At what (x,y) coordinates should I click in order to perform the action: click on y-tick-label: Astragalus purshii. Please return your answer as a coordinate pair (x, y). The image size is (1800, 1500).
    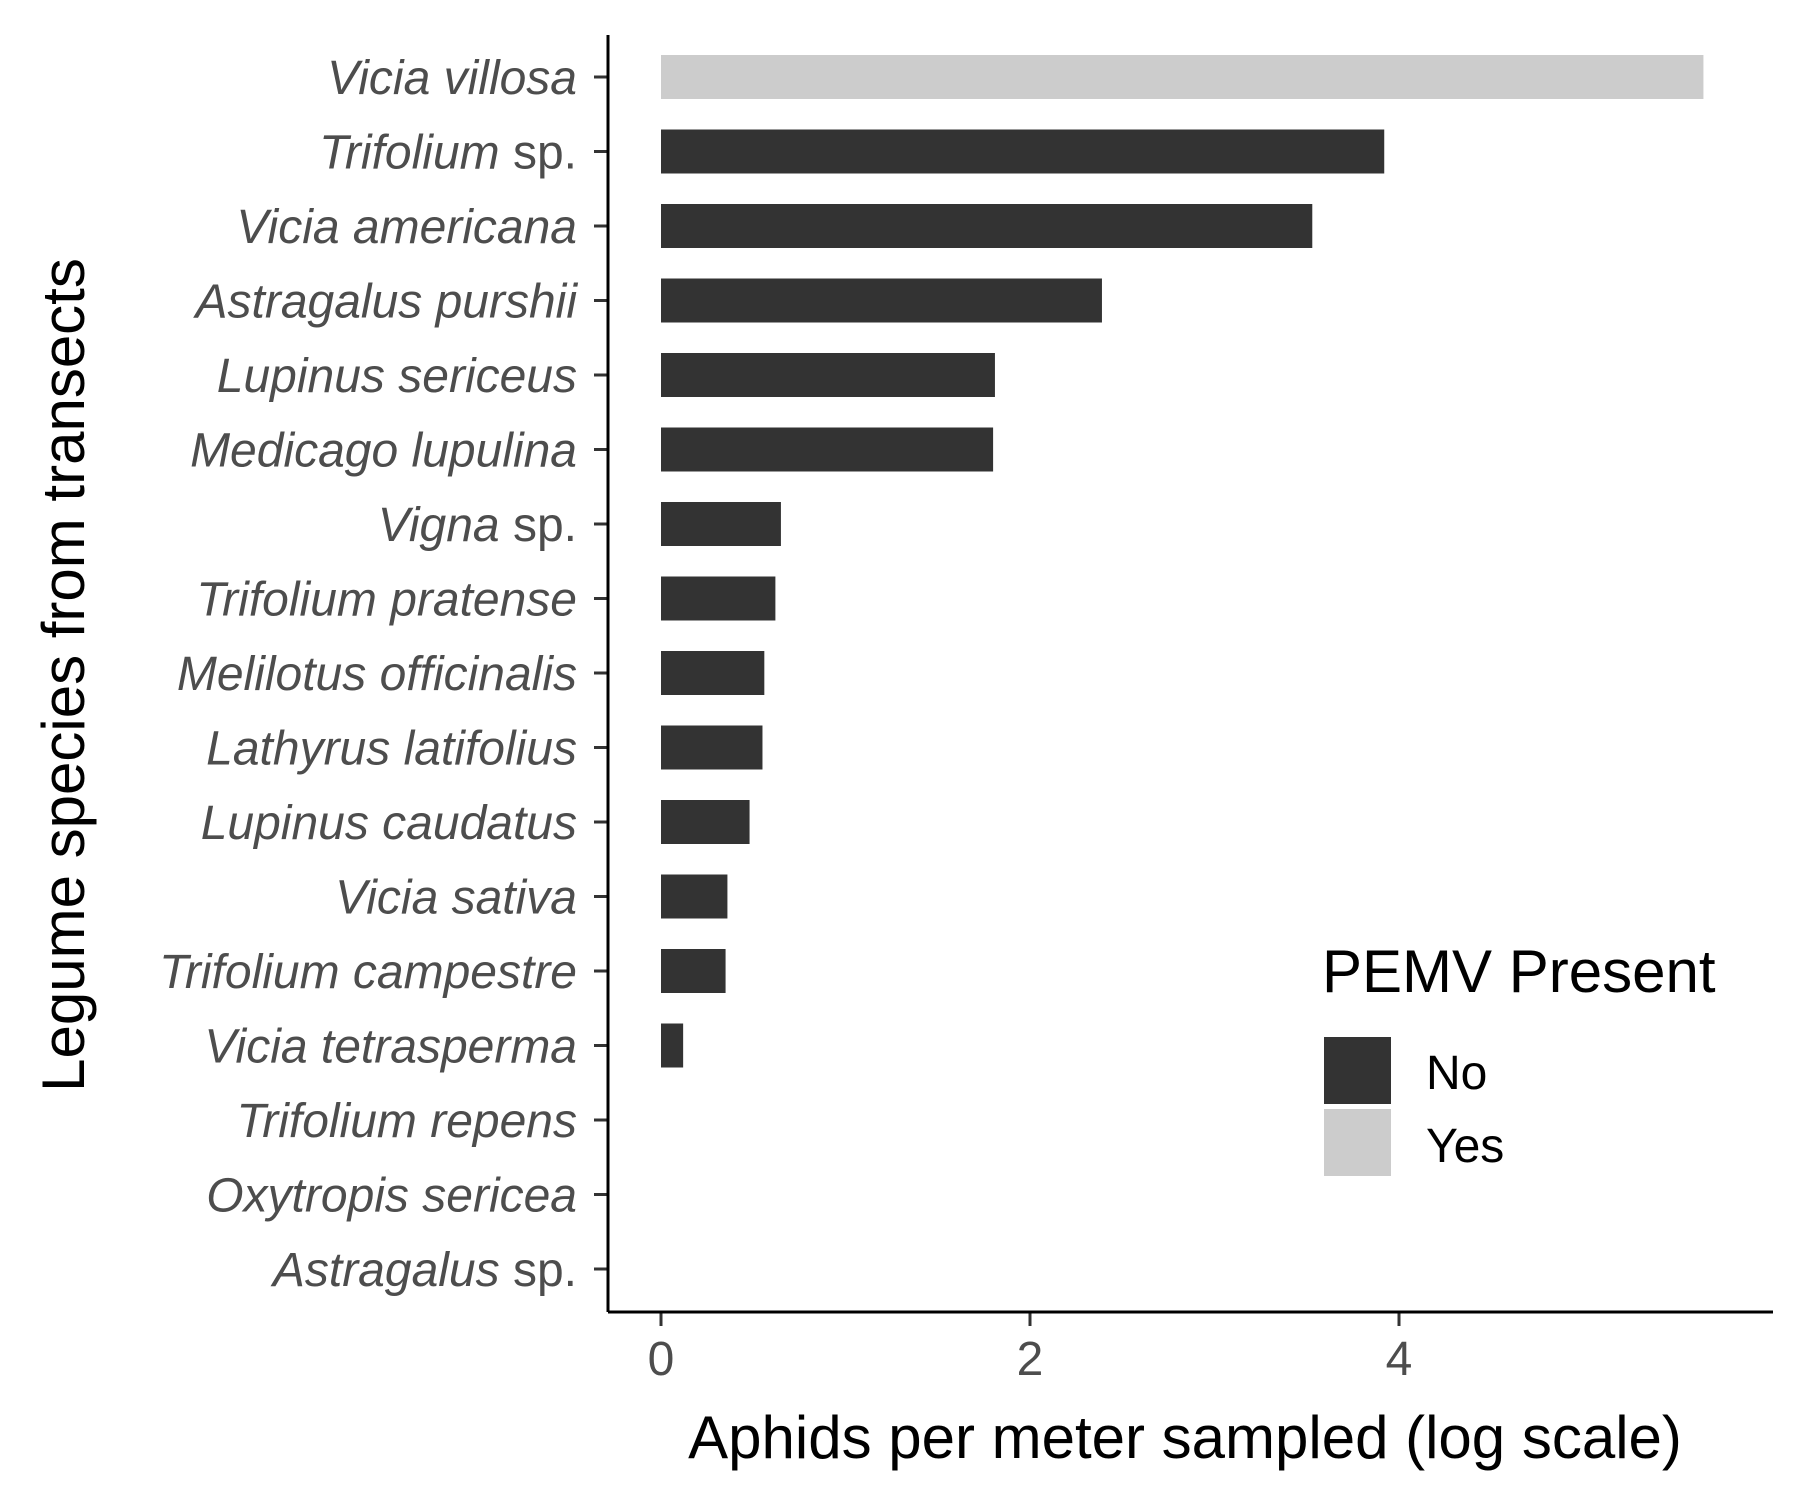
    Looking at the image, I should click on (385, 302).